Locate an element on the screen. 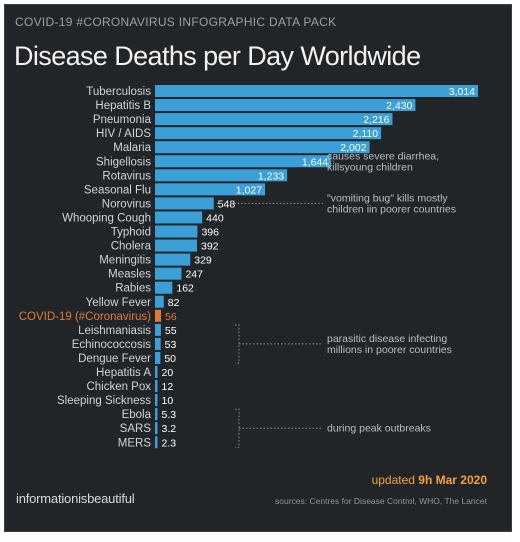 The image size is (520, 542). value-label-shigellosis: 1,644 is located at coordinates (315, 162).